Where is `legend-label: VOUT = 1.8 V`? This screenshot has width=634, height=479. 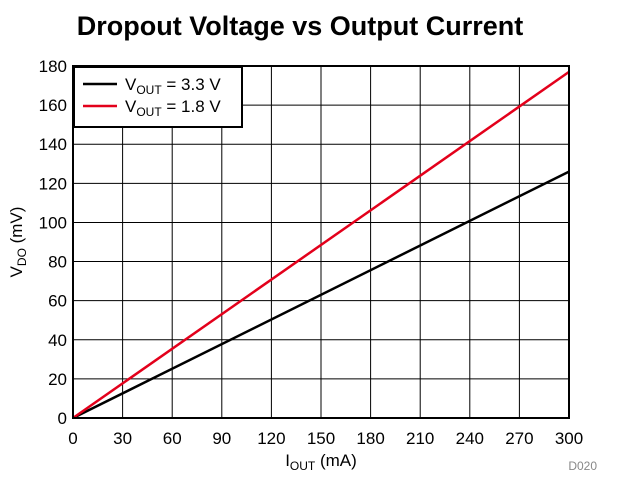 legend-label: VOUT = 1.8 V is located at coordinates (173, 108).